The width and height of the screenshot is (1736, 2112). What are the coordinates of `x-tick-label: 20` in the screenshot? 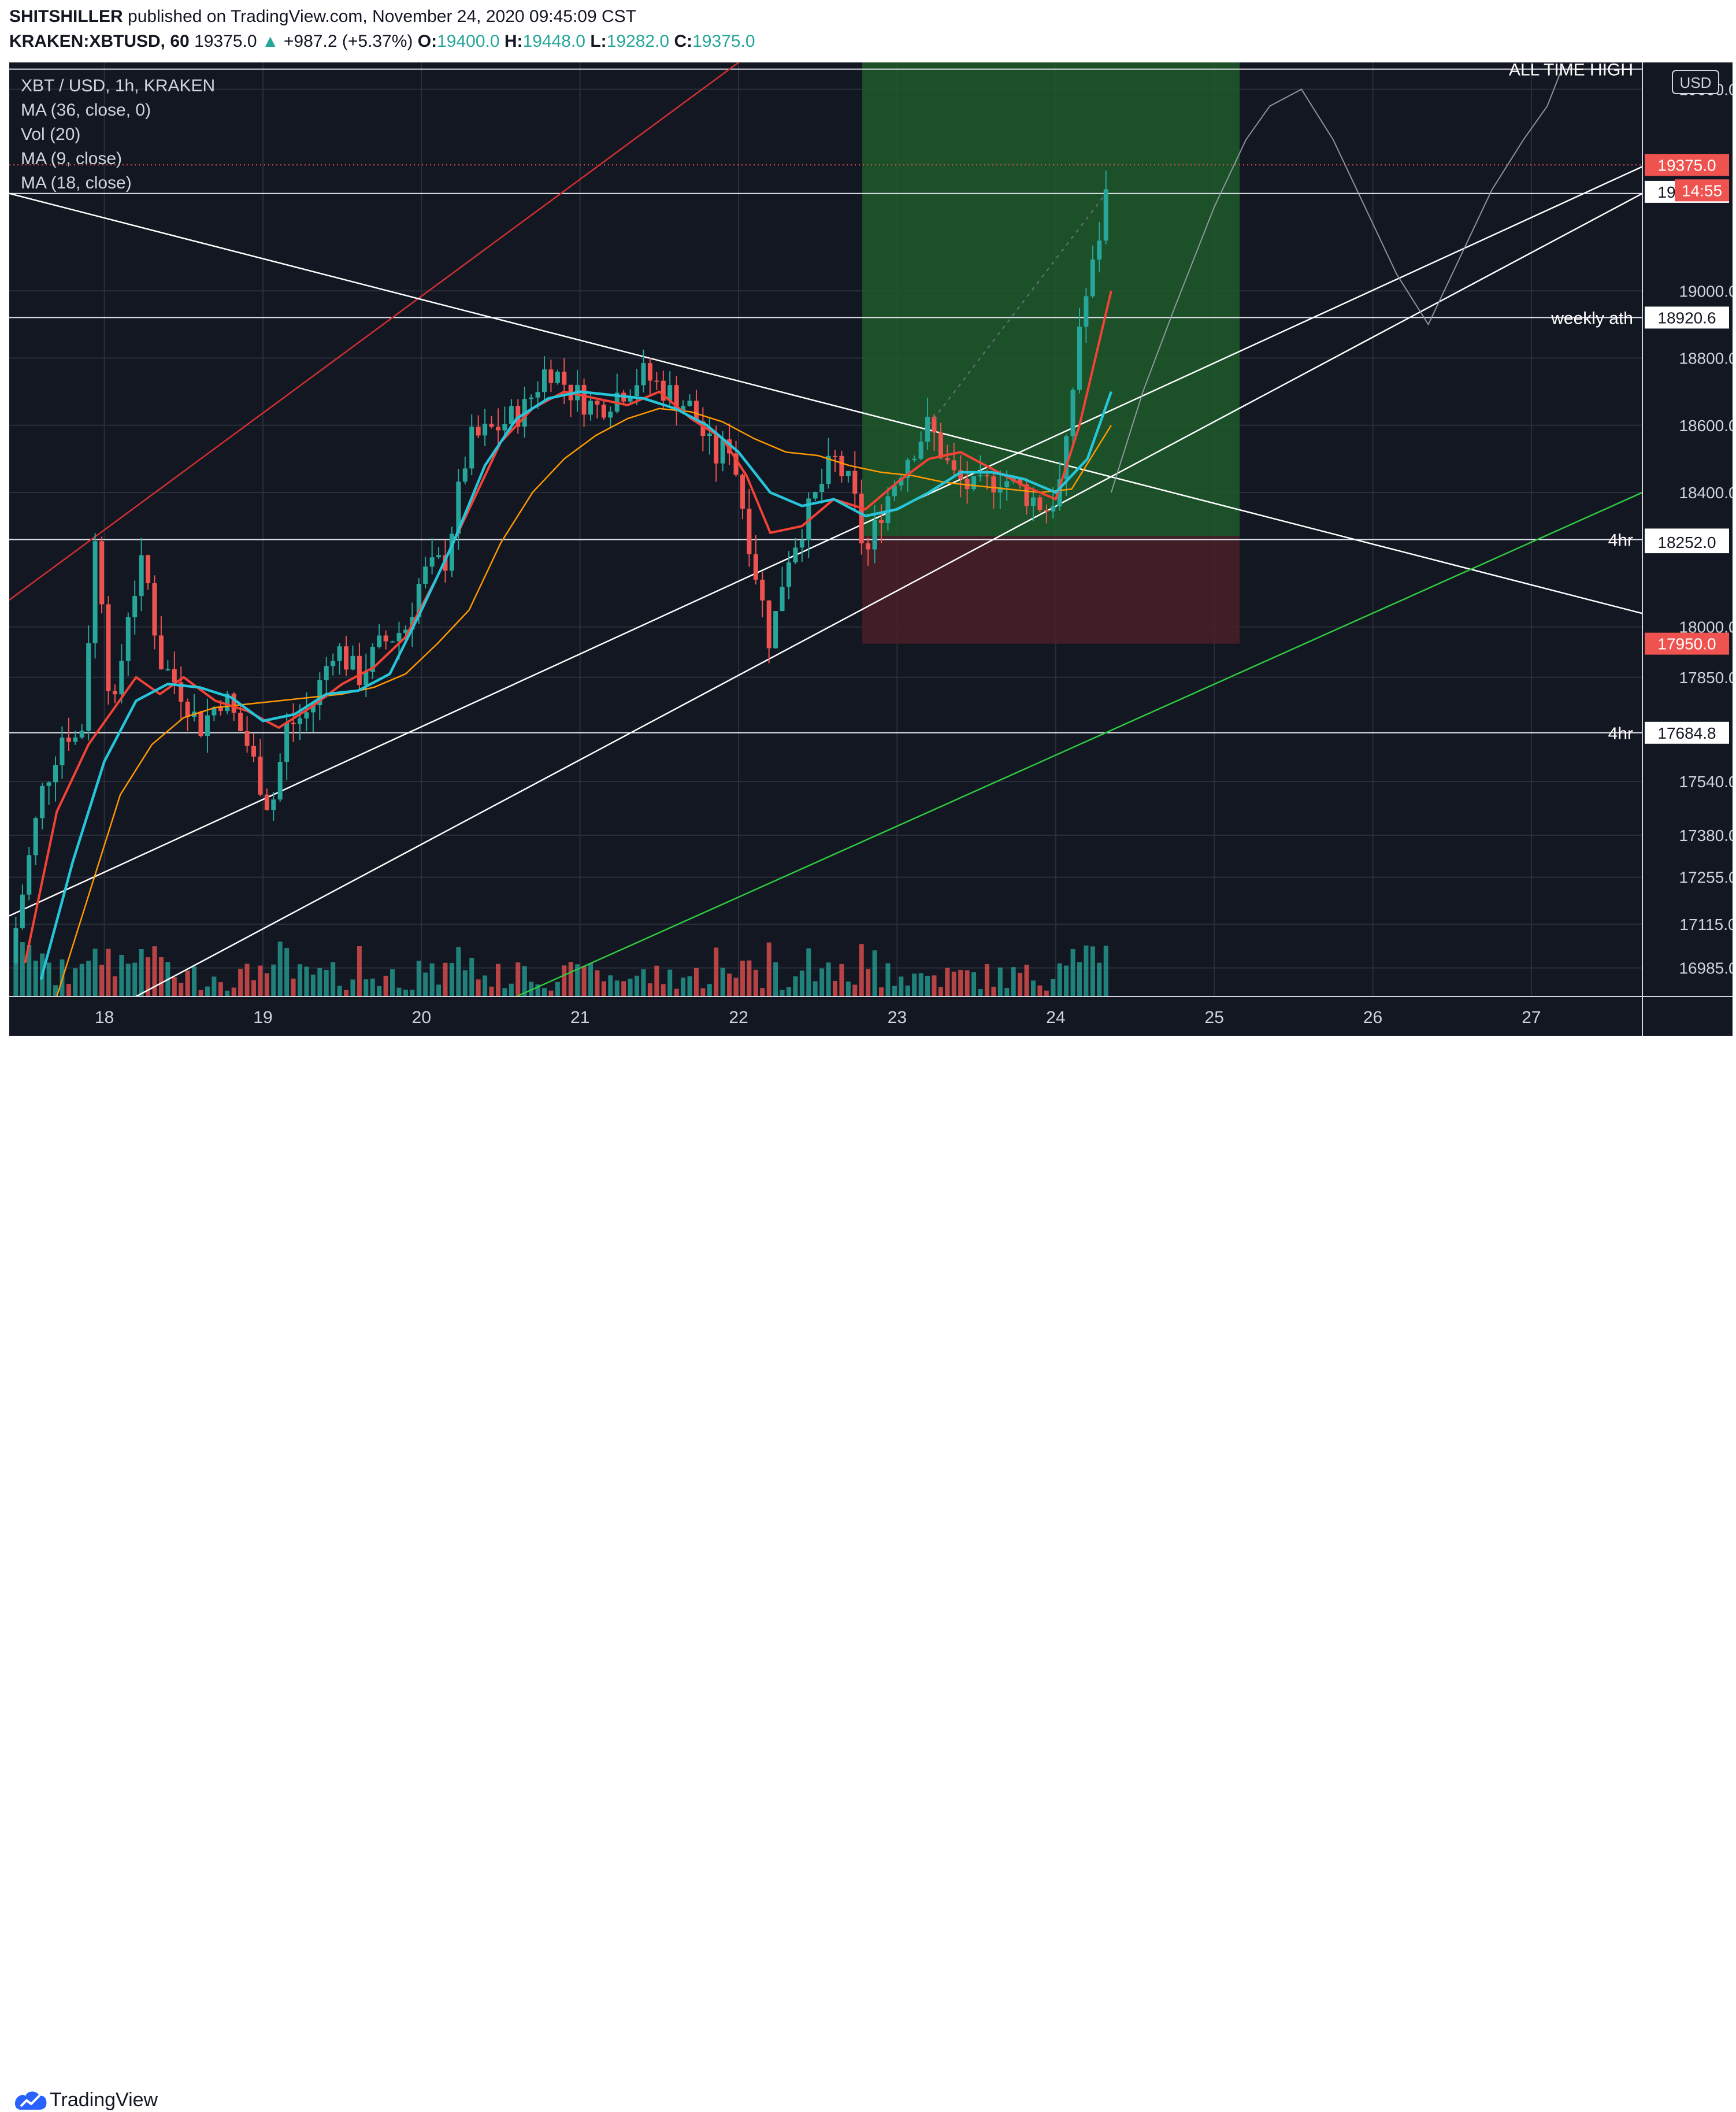 It's located at (421, 1017).